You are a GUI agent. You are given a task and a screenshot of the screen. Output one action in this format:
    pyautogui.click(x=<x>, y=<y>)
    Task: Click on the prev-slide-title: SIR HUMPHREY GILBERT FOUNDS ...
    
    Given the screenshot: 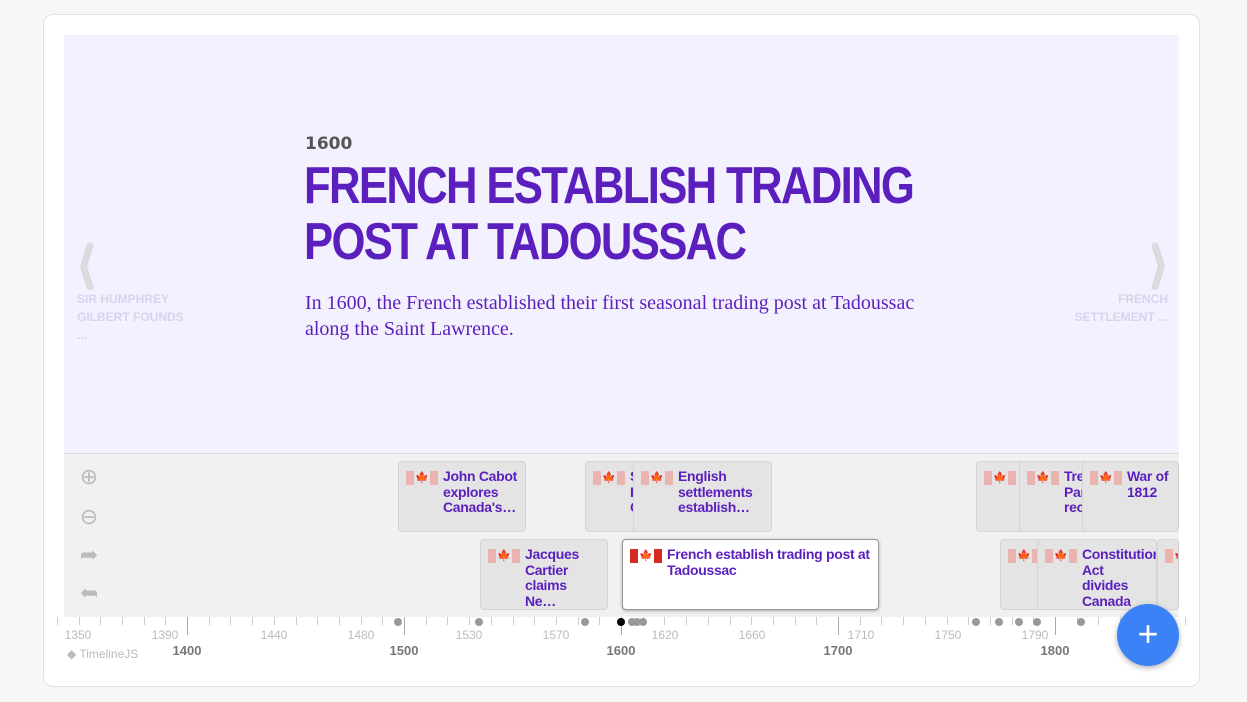 What is the action you would take?
    pyautogui.click(x=130, y=317)
    